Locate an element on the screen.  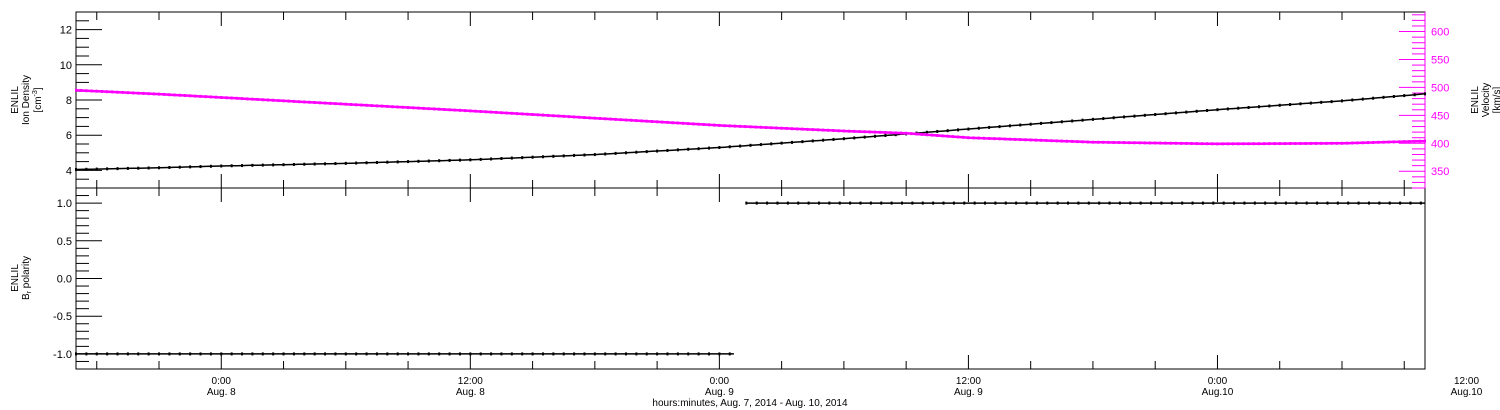
y2-tick-label: 550 is located at coordinates (1440, 60).